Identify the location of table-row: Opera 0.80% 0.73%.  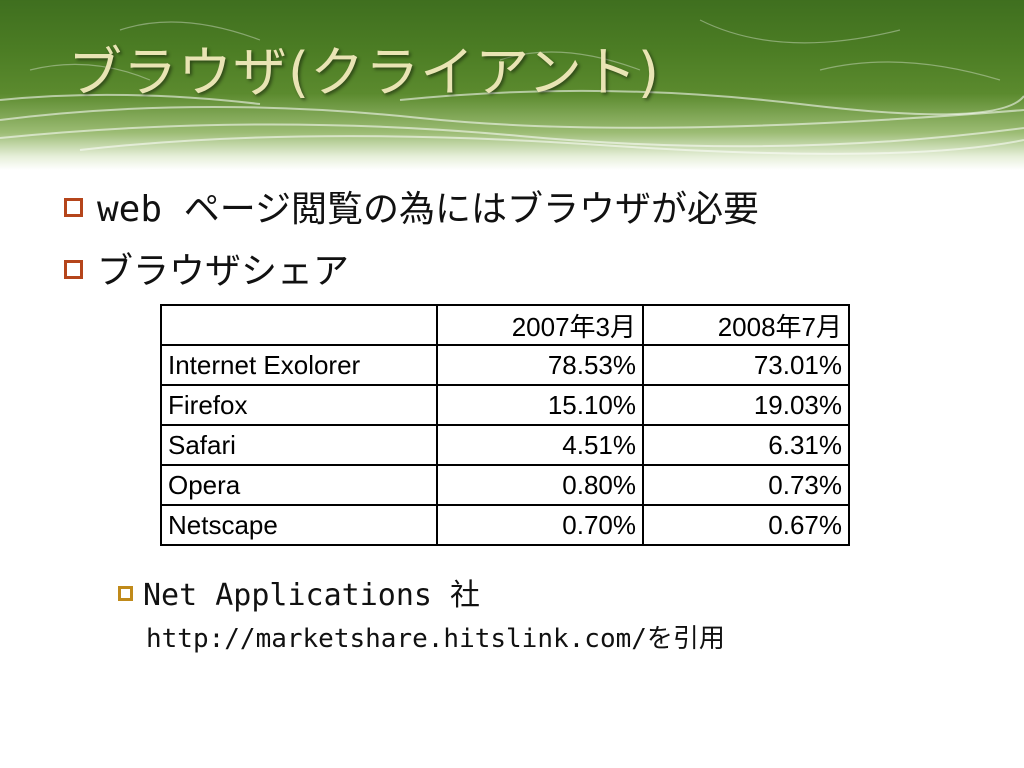
(505, 485).